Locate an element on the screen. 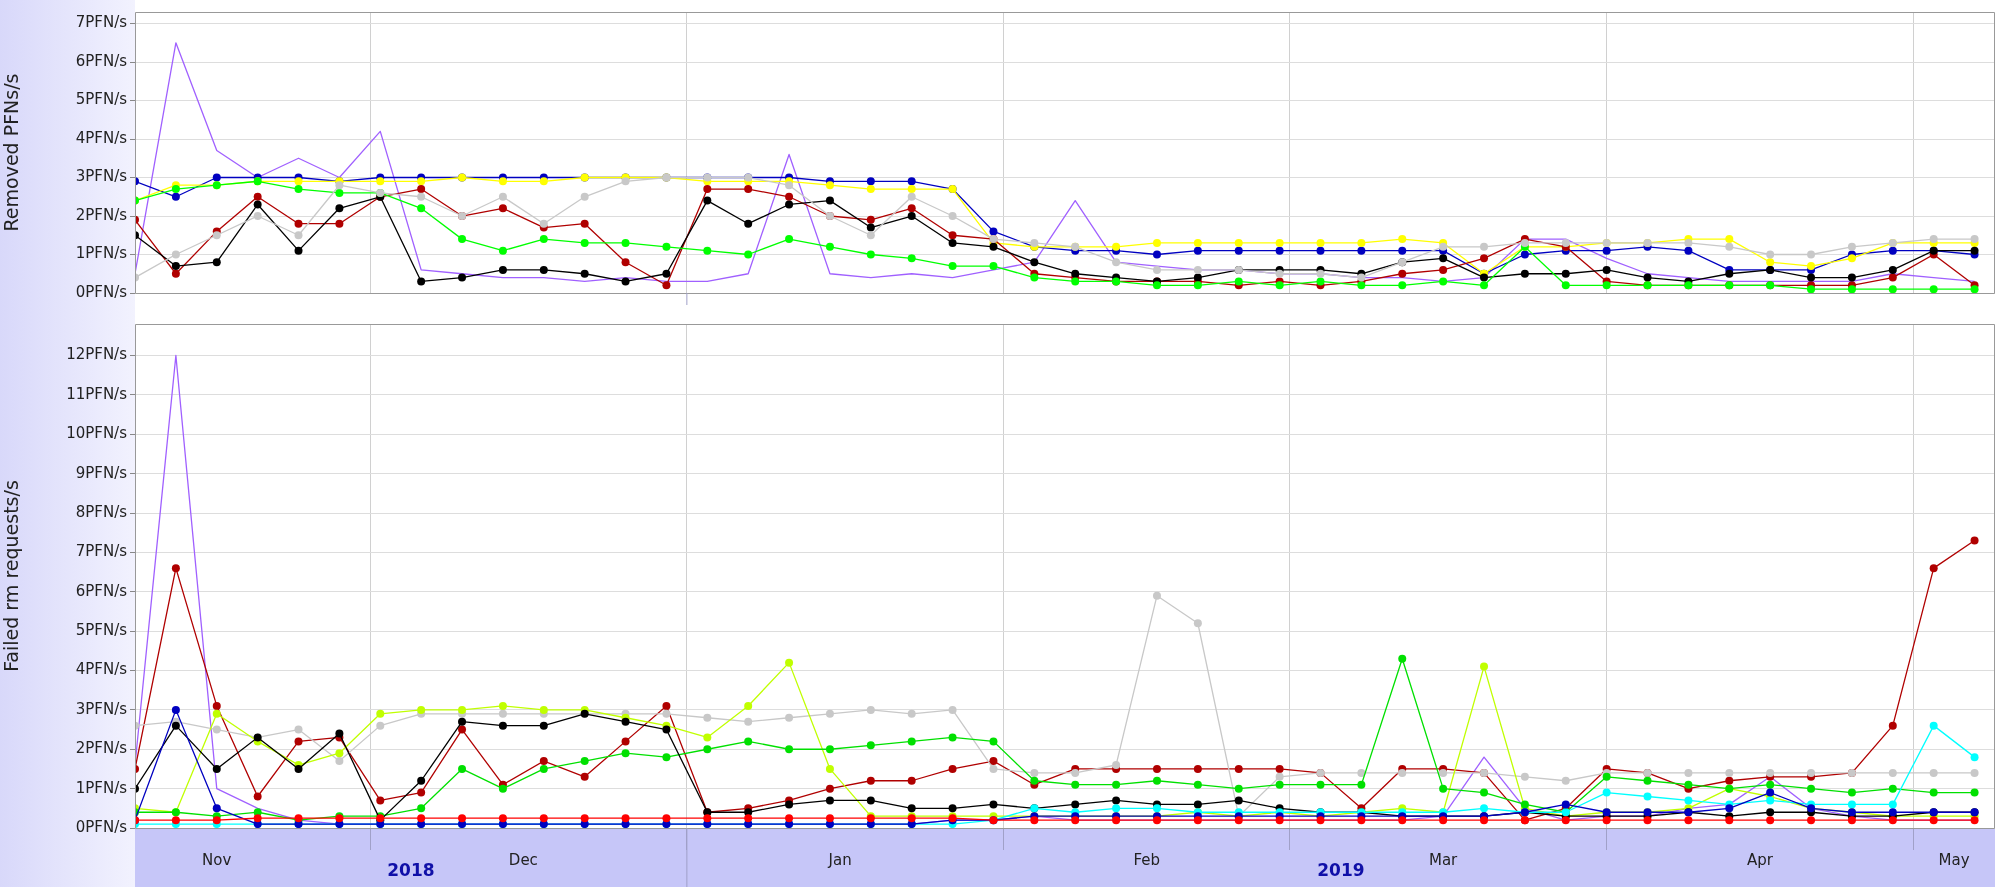  y-tick-label: 12PFN/s is located at coordinates (97, 354).